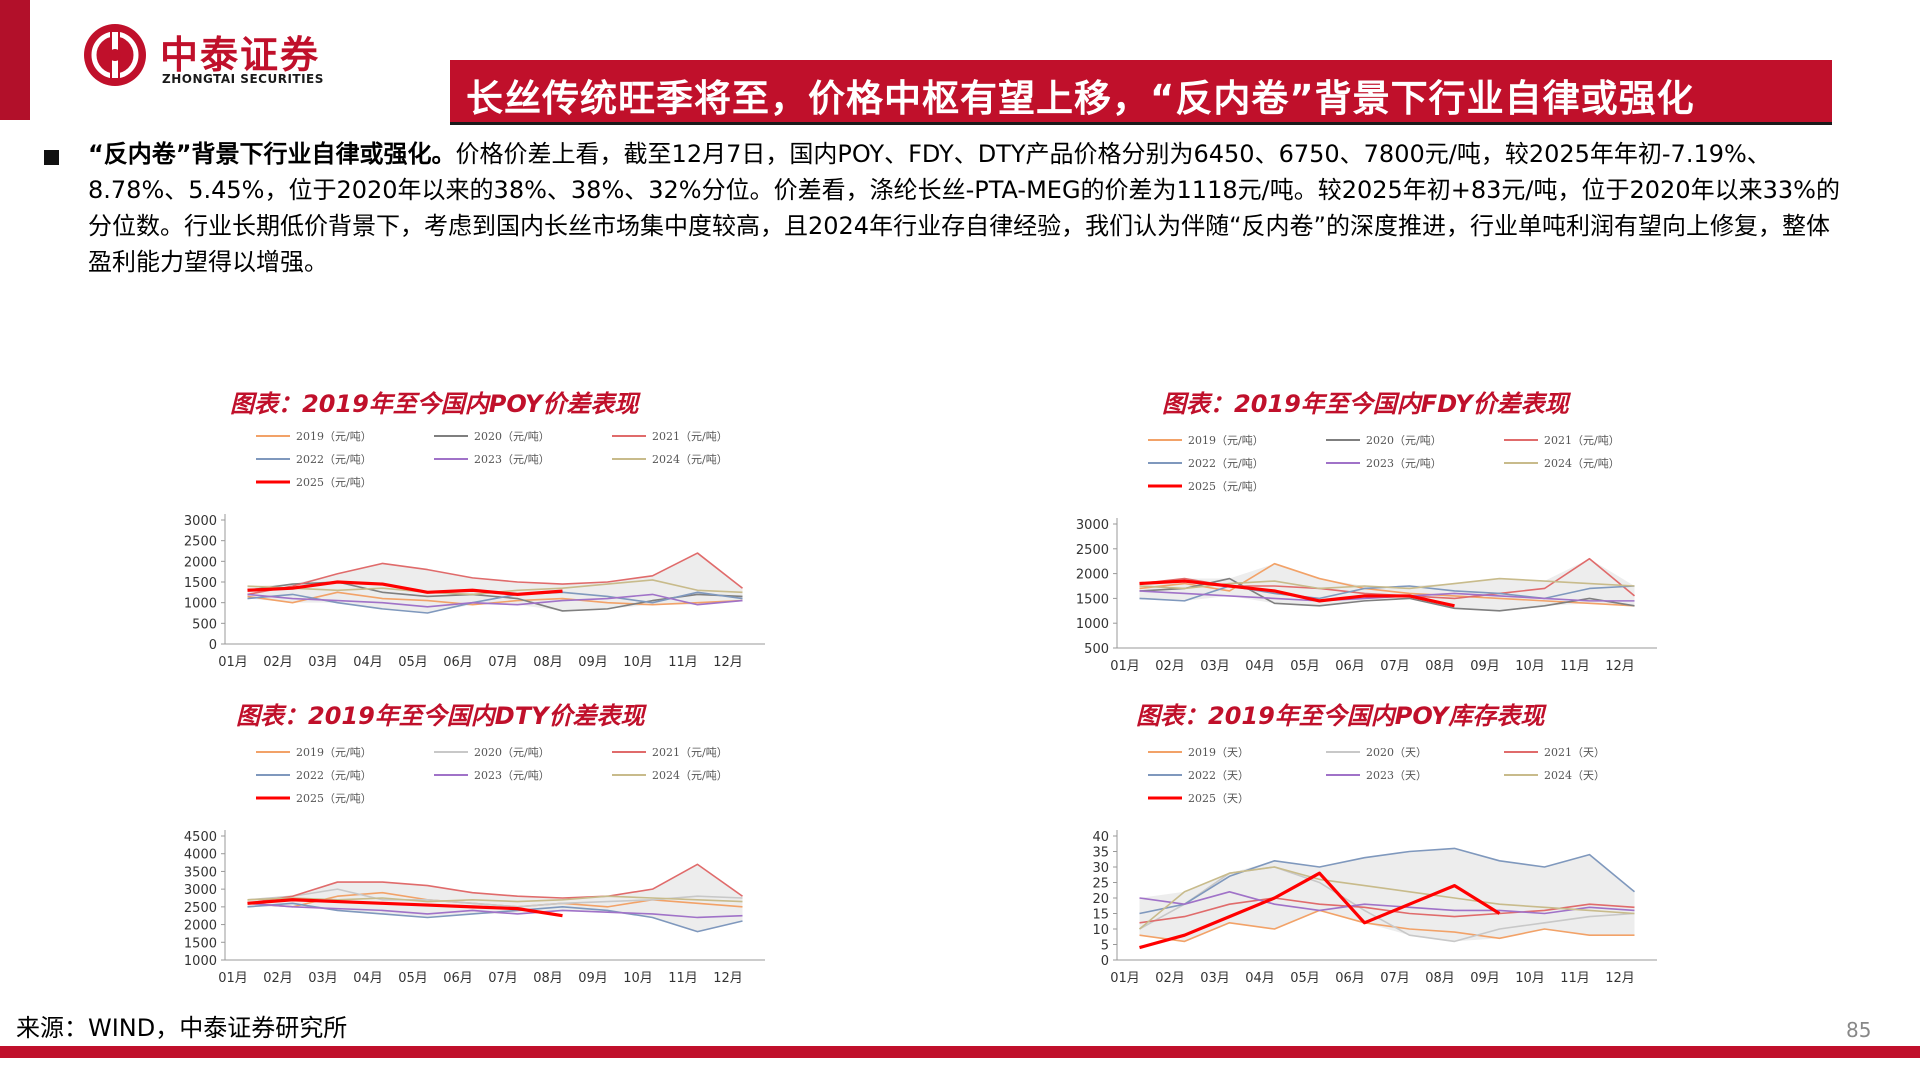  Describe the element at coordinates (1092, 550) in the screenshot. I see `y-tick-label-1-4: 2500` at that location.